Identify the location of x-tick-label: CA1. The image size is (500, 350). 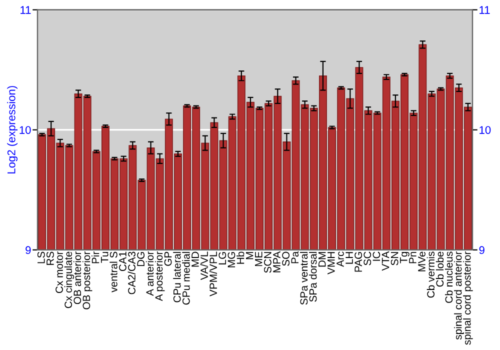
(122, 262).